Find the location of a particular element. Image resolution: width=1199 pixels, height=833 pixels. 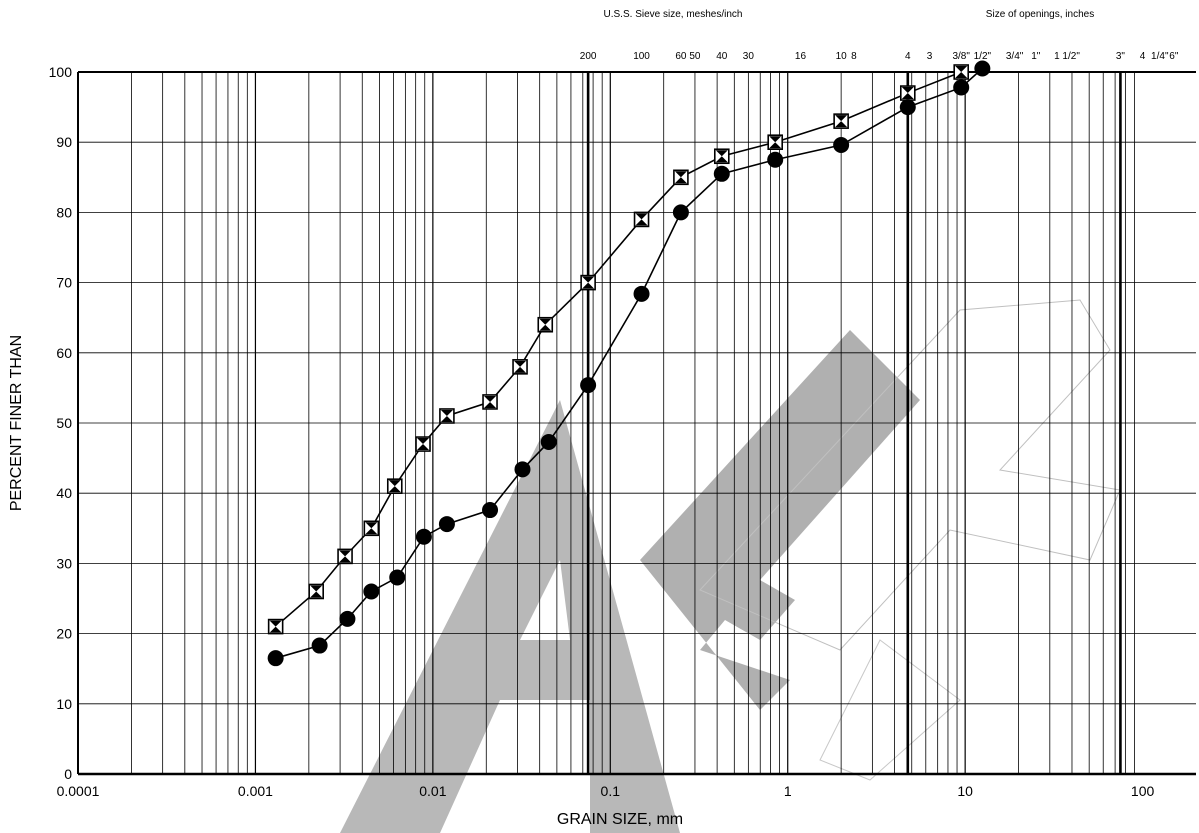

sieve-label: 50 is located at coordinates (695, 56).